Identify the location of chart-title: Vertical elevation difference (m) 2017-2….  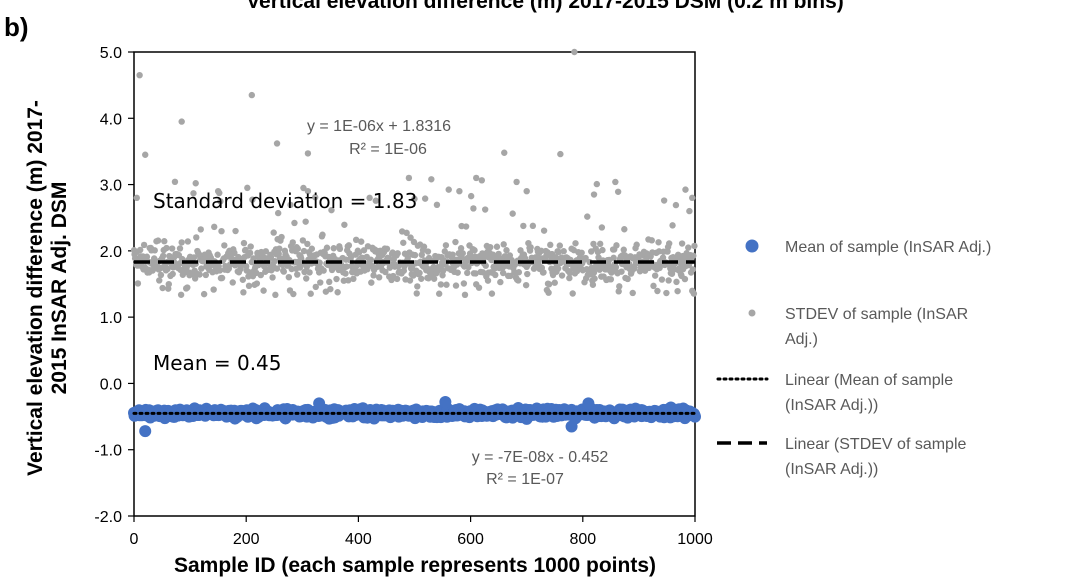
(545, 6).